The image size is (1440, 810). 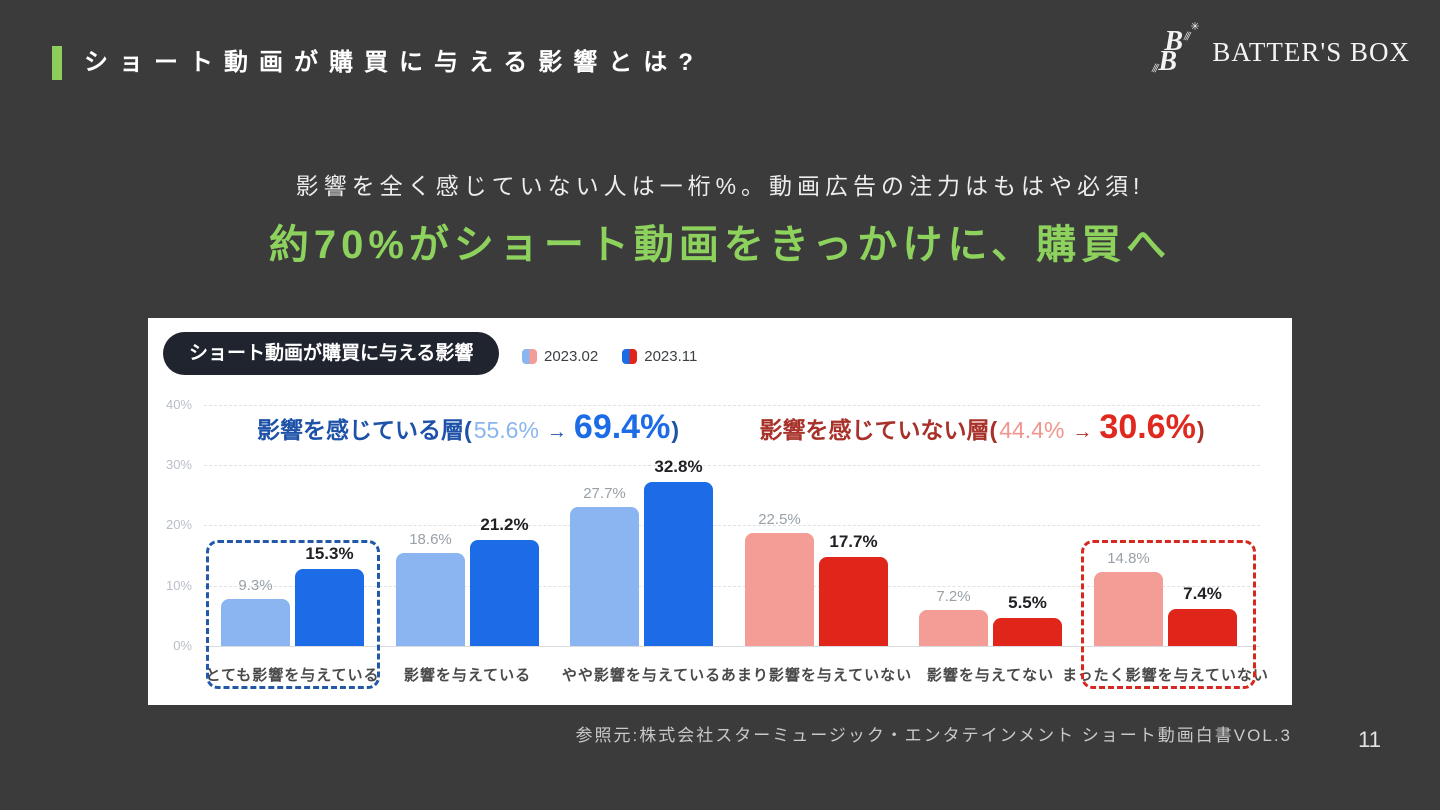 I want to click on bar-group: 9.3% 15.3% とても影響を与えている, so click(x=291, y=544).